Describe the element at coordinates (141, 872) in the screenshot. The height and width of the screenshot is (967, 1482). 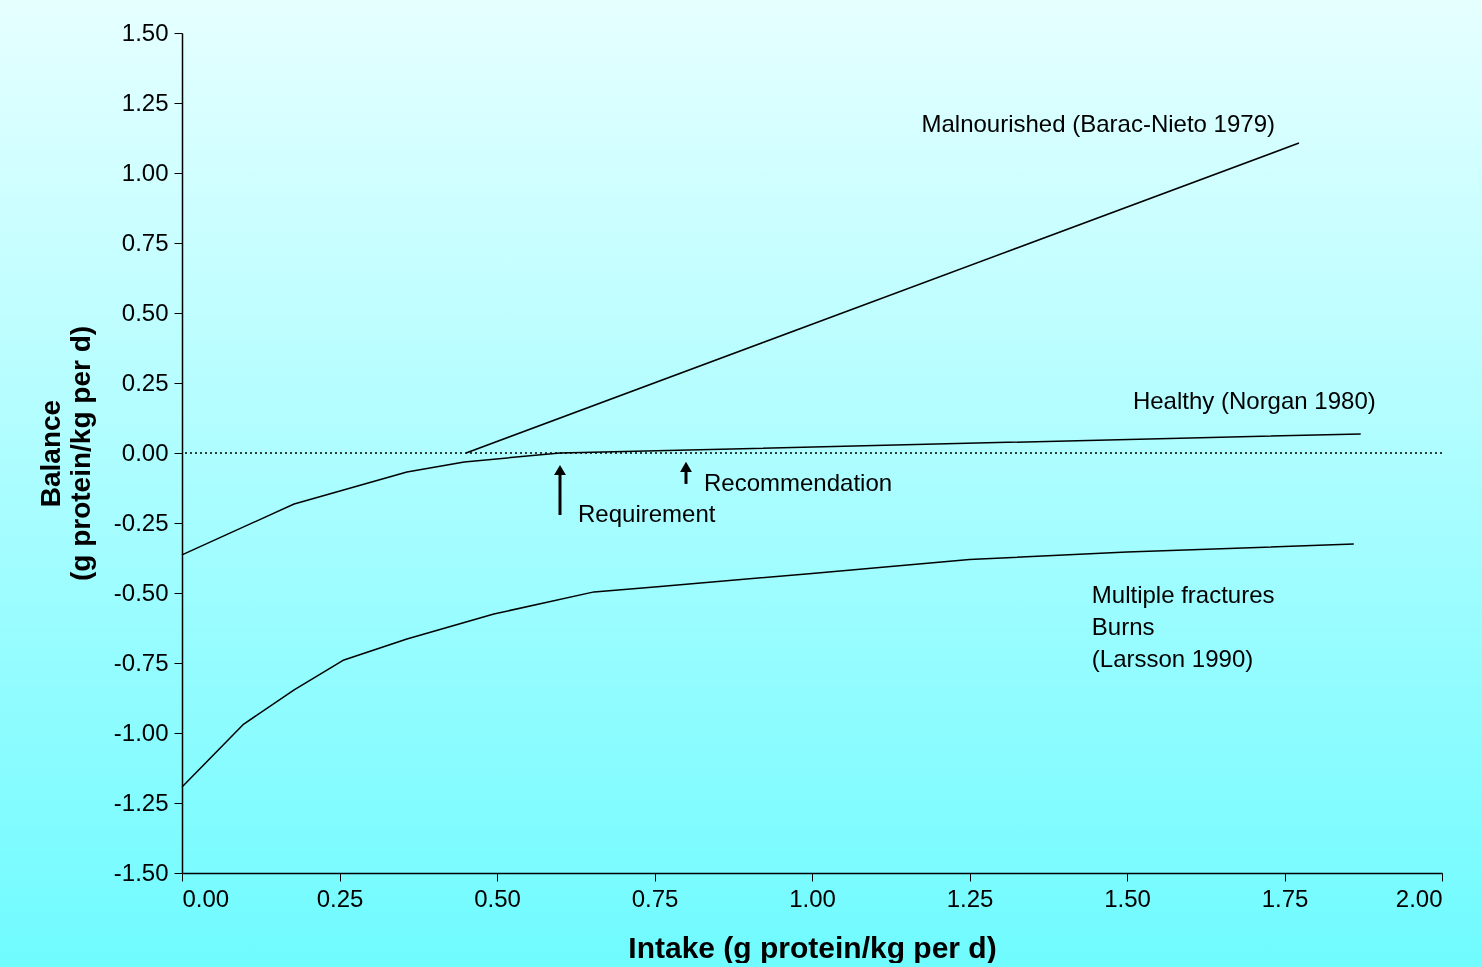
I see `y-tick-label: -1.50` at that location.